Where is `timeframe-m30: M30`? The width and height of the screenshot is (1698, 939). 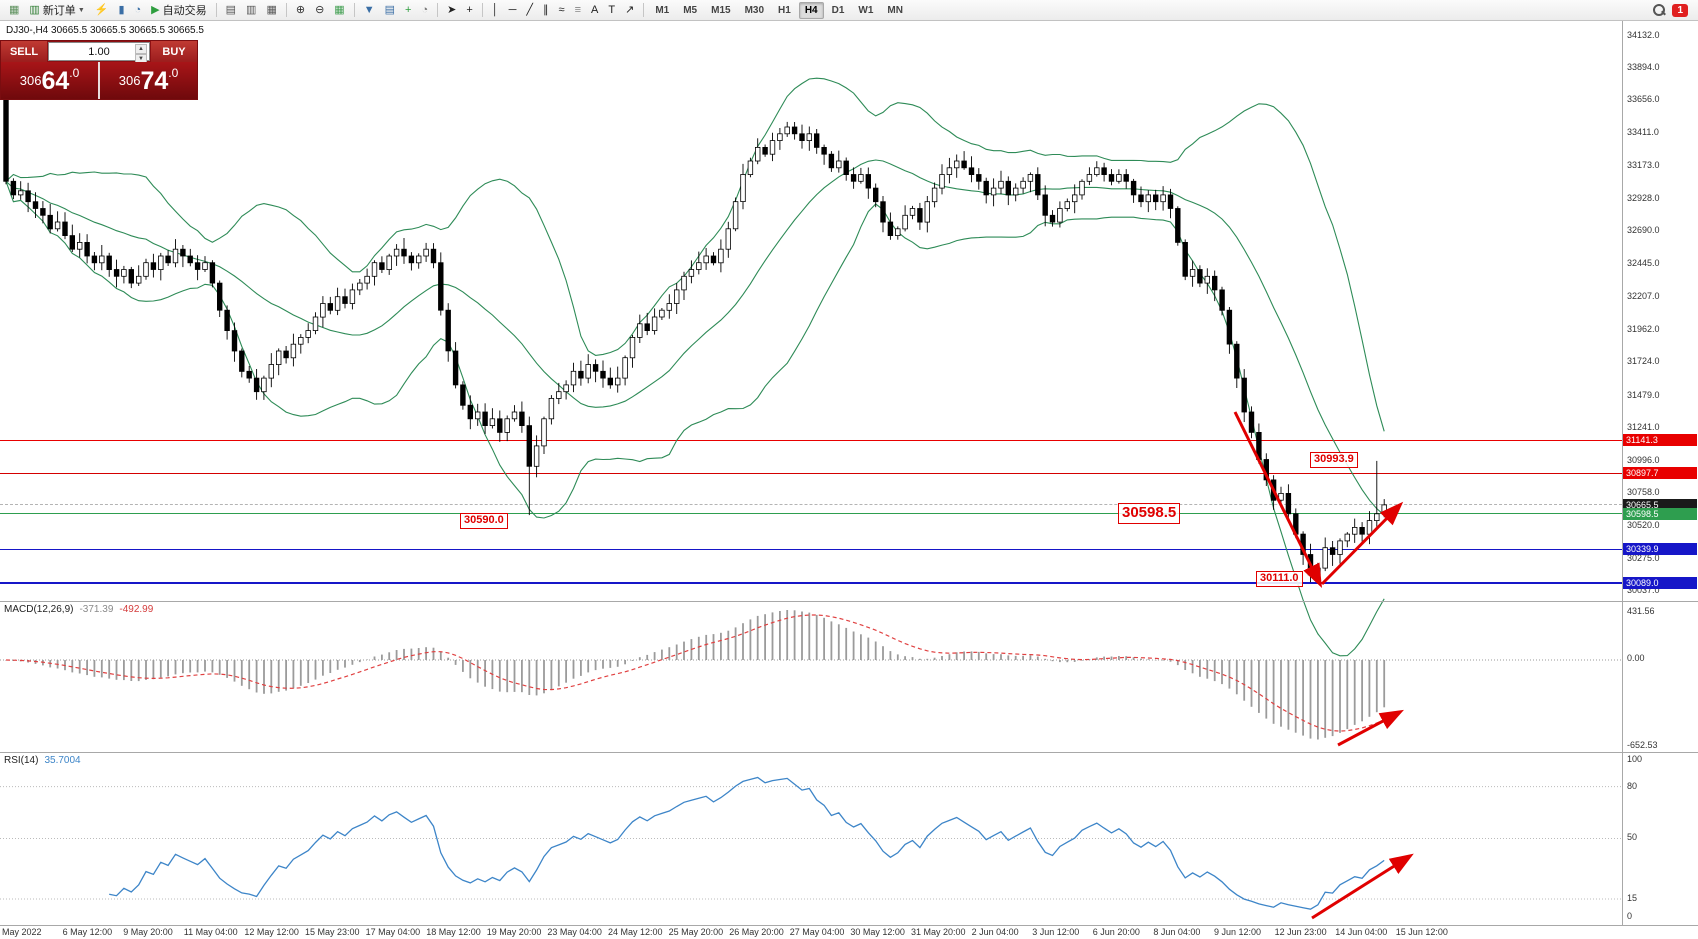
timeframe-m30: M30 is located at coordinates (754, 10).